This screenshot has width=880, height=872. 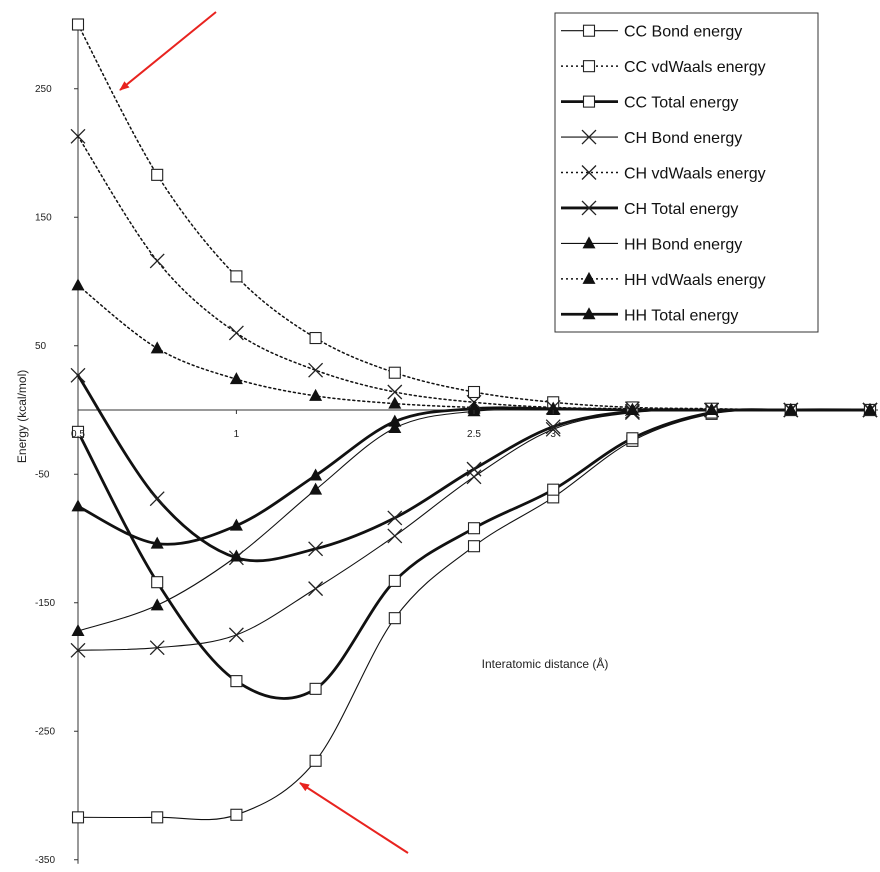 What do you see at coordinates (681, 103) in the screenshot?
I see `legend-entry-label: CC Total energy` at bounding box center [681, 103].